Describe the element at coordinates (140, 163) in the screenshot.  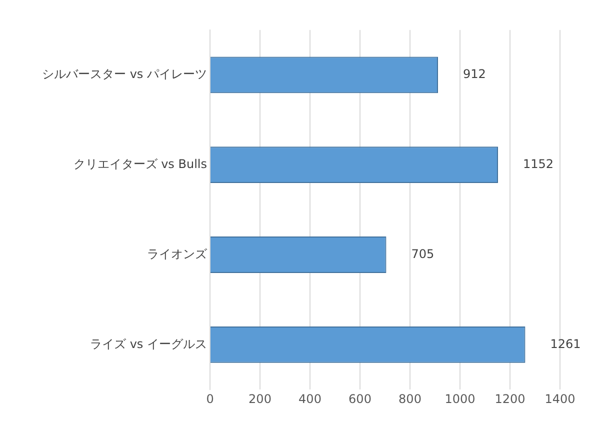
I see `y-tick-label: クリエイターズ vs Bulls` at that location.